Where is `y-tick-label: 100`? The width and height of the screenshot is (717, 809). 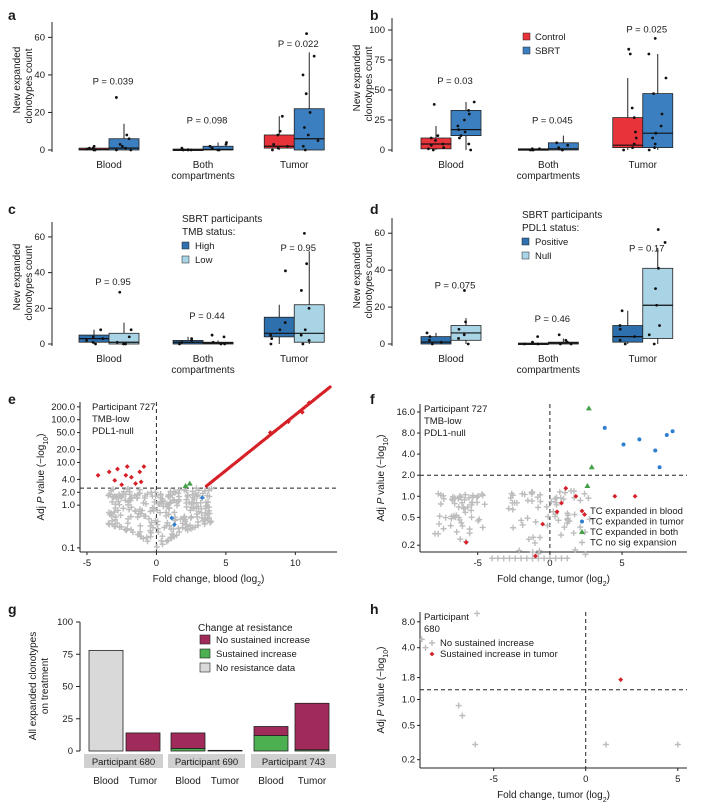
y-tick-label: 100 is located at coordinates (65, 622).